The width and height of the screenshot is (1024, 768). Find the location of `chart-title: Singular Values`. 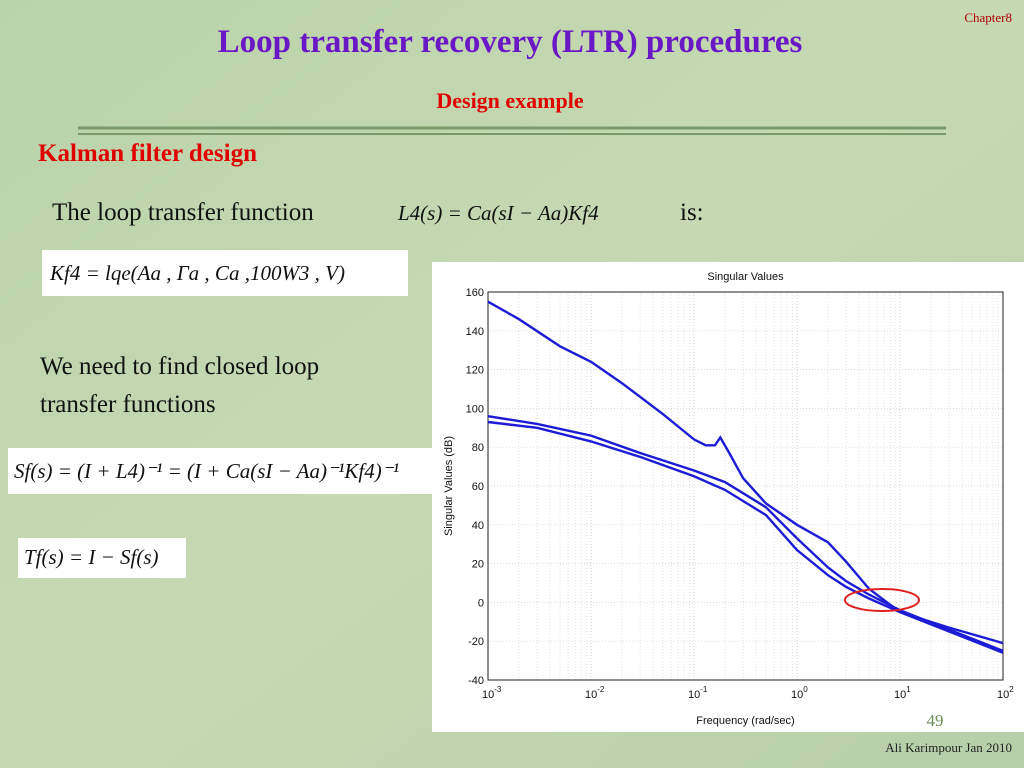

chart-title: Singular Values is located at coordinates (745, 277).